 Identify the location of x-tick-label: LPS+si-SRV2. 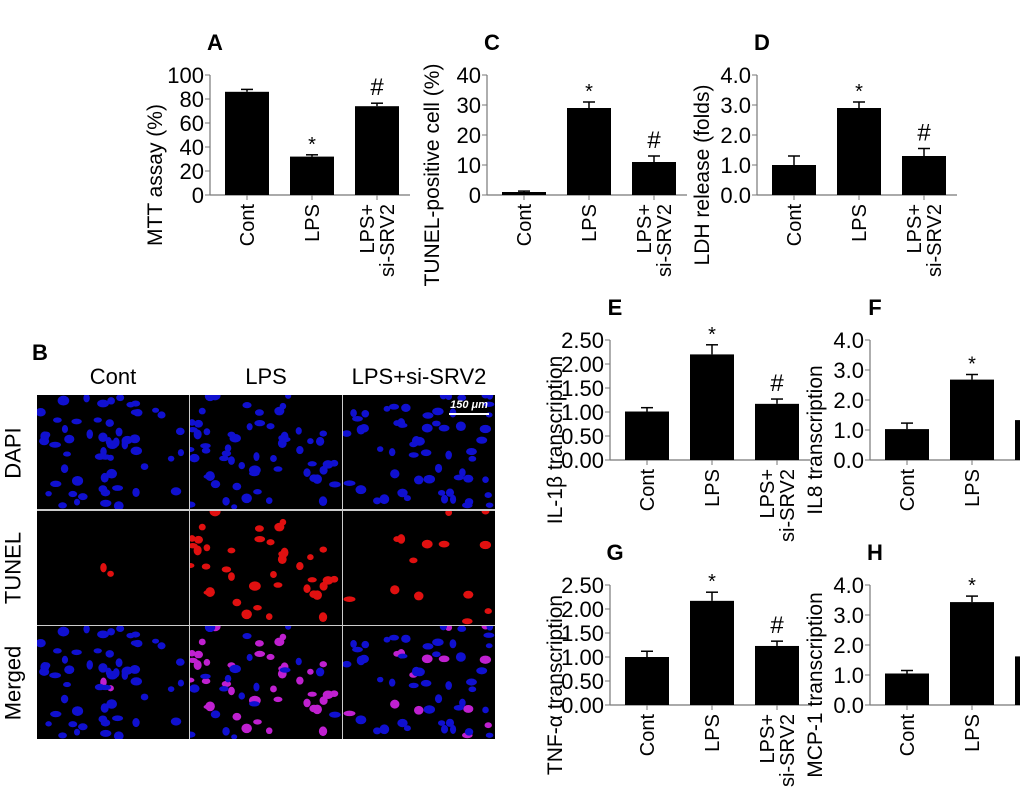
(778, 505).